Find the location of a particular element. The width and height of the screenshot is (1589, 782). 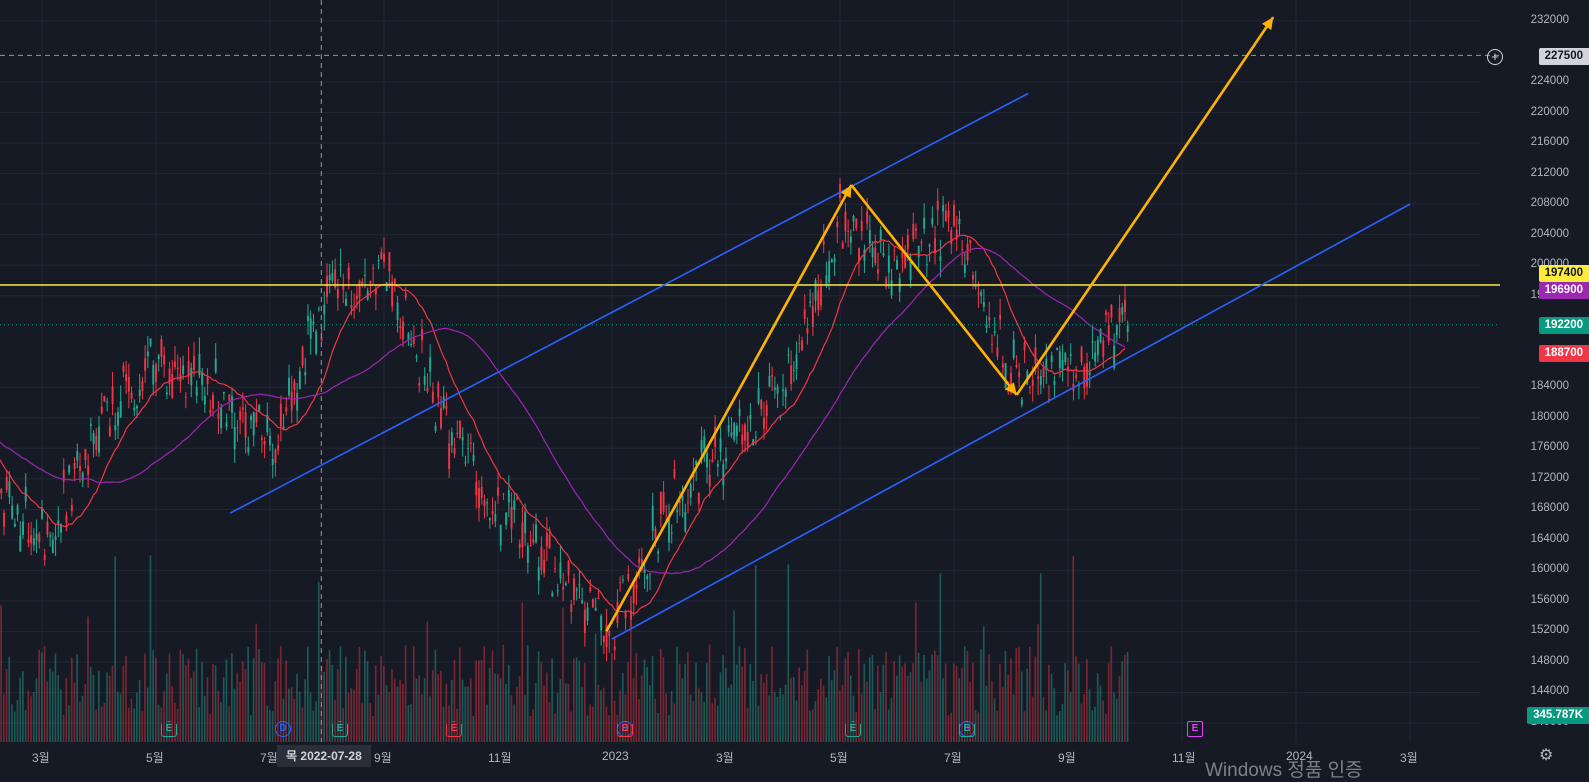

y-tick-label: 156000 is located at coordinates (1549, 599).